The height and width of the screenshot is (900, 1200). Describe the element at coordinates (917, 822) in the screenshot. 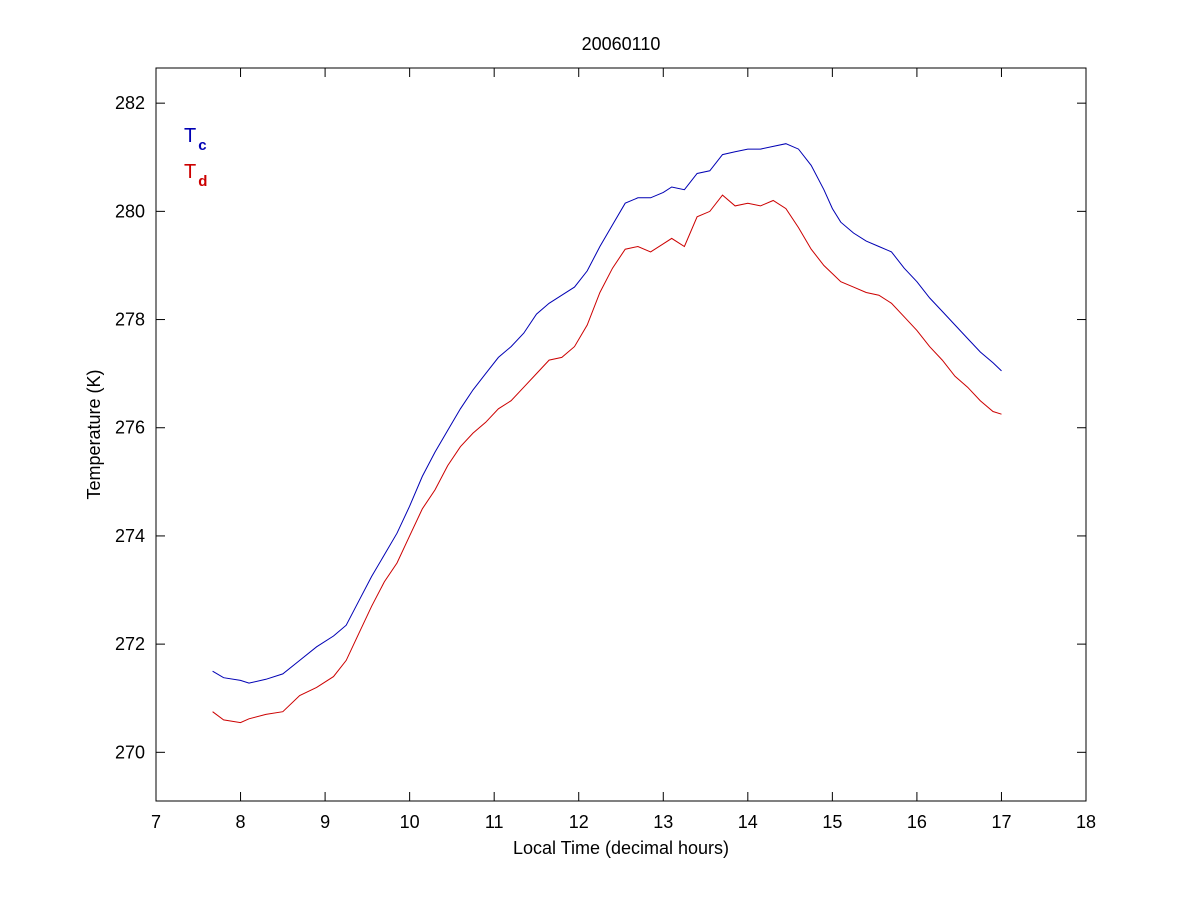

I see `x-tick-label: 16` at that location.